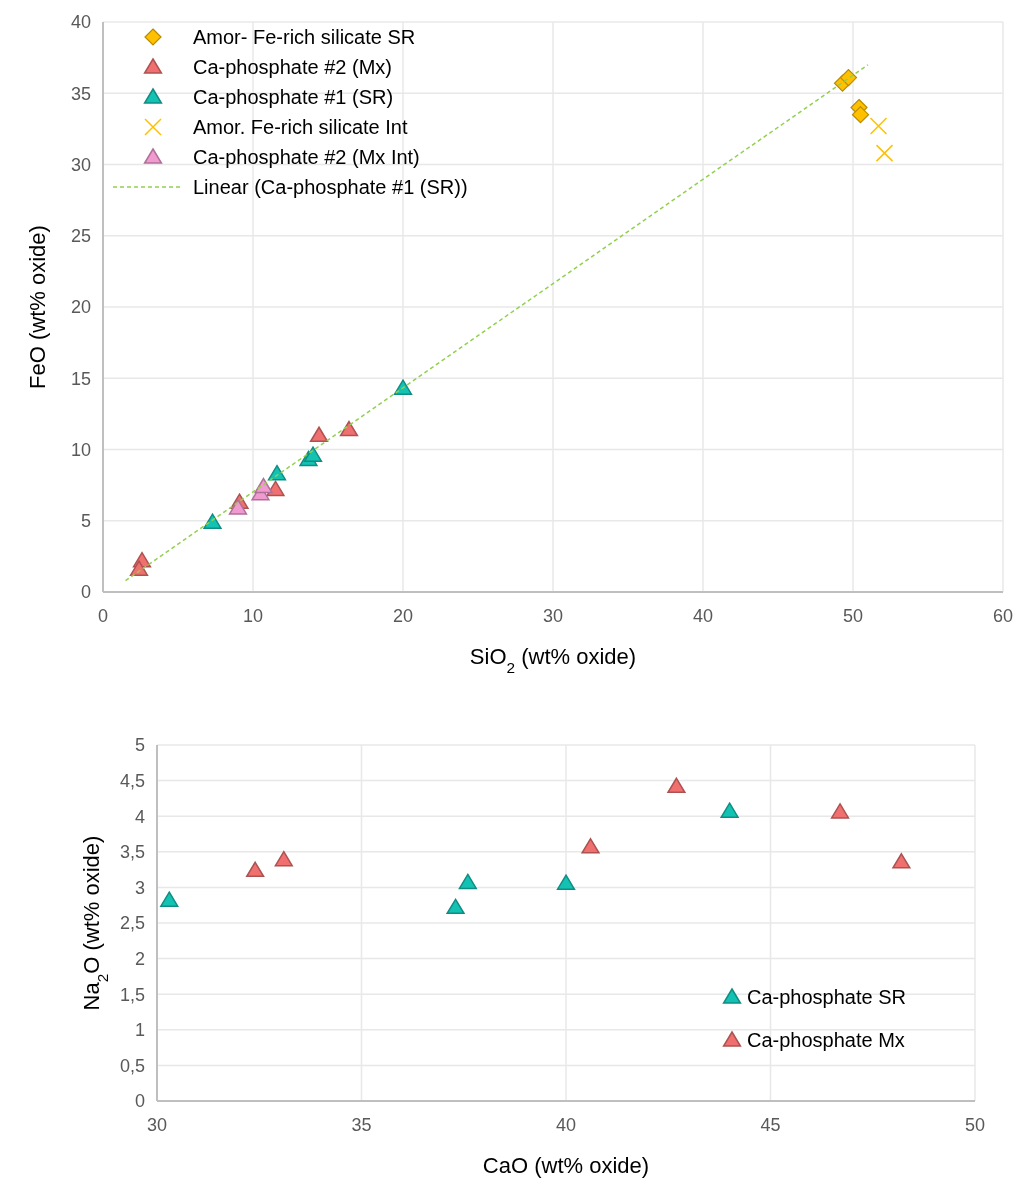 This screenshot has height=1187, width=1019. Describe the element at coordinates (132, 923) in the screenshot. I see `y-tick-label: 2,5` at that location.